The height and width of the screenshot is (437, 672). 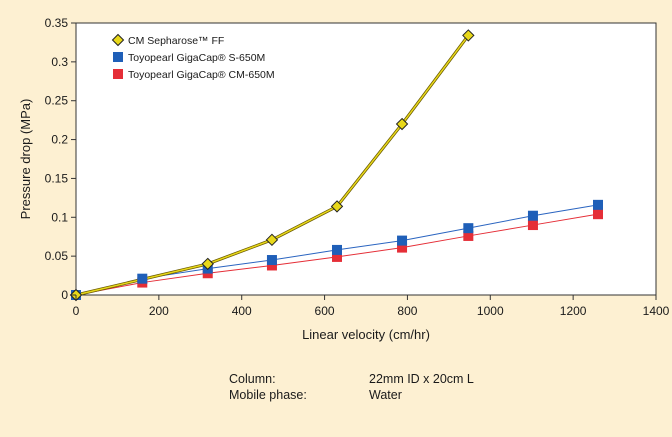 What do you see at coordinates (656, 311) in the screenshot?
I see `x-tick-label: 1400` at bounding box center [656, 311].